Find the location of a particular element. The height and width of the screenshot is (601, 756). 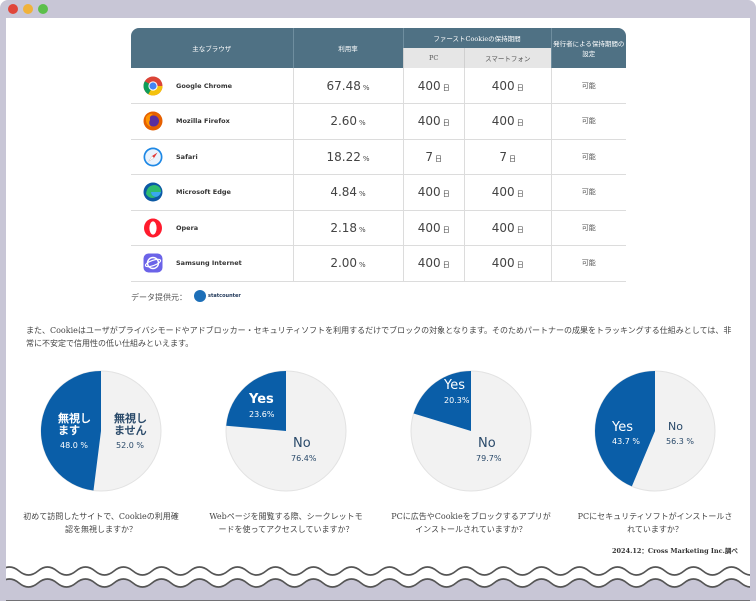

close-window-icon is located at coordinates (13, 9).